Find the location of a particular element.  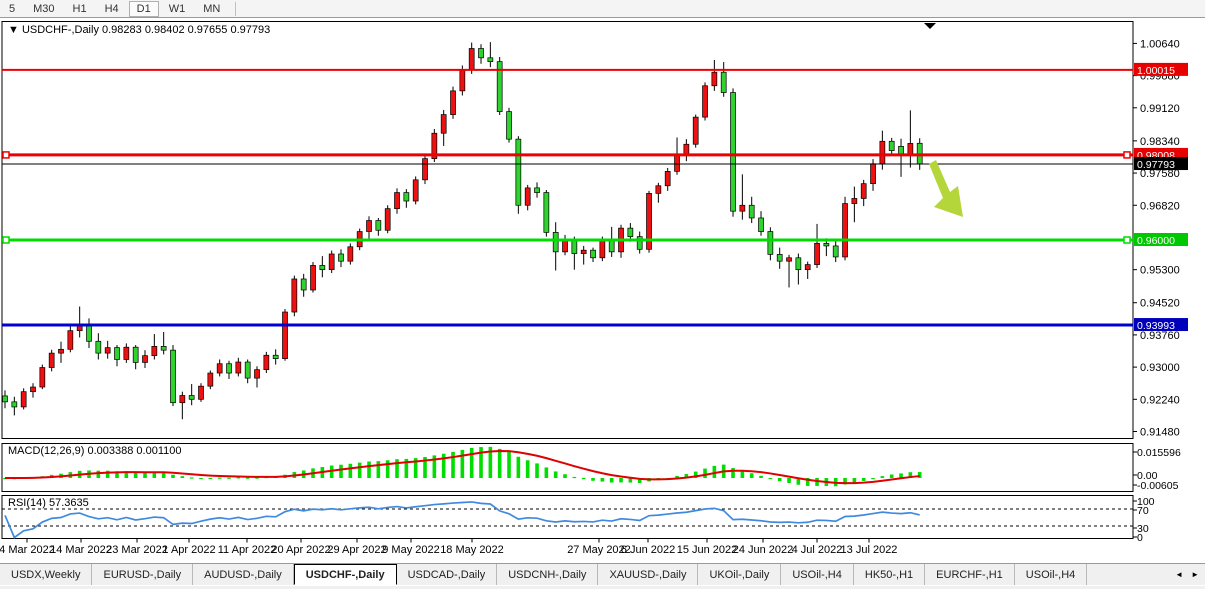

chart-tab-eurchf-h1: EURCHF-,H1 is located at coordinates (970, 574).